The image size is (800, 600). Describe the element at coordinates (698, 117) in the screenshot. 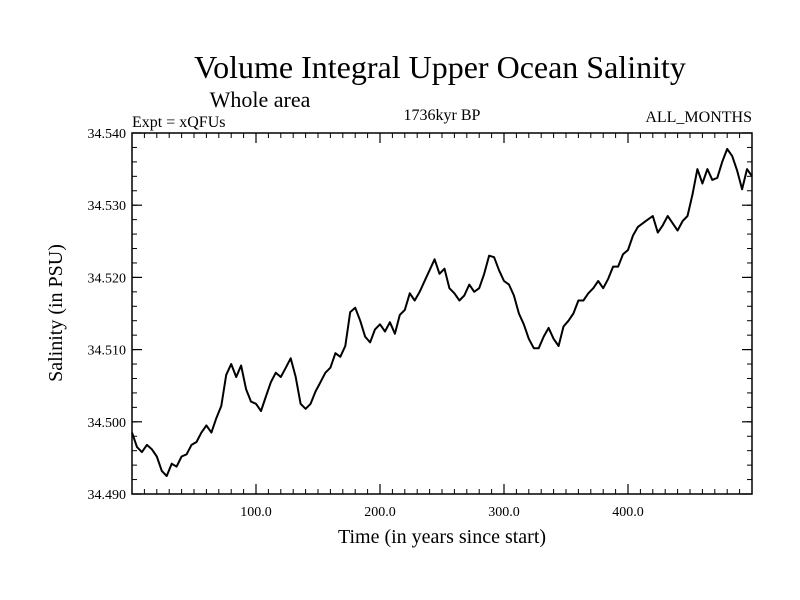

I see `months-label: ALL_MONTHS` at that location.